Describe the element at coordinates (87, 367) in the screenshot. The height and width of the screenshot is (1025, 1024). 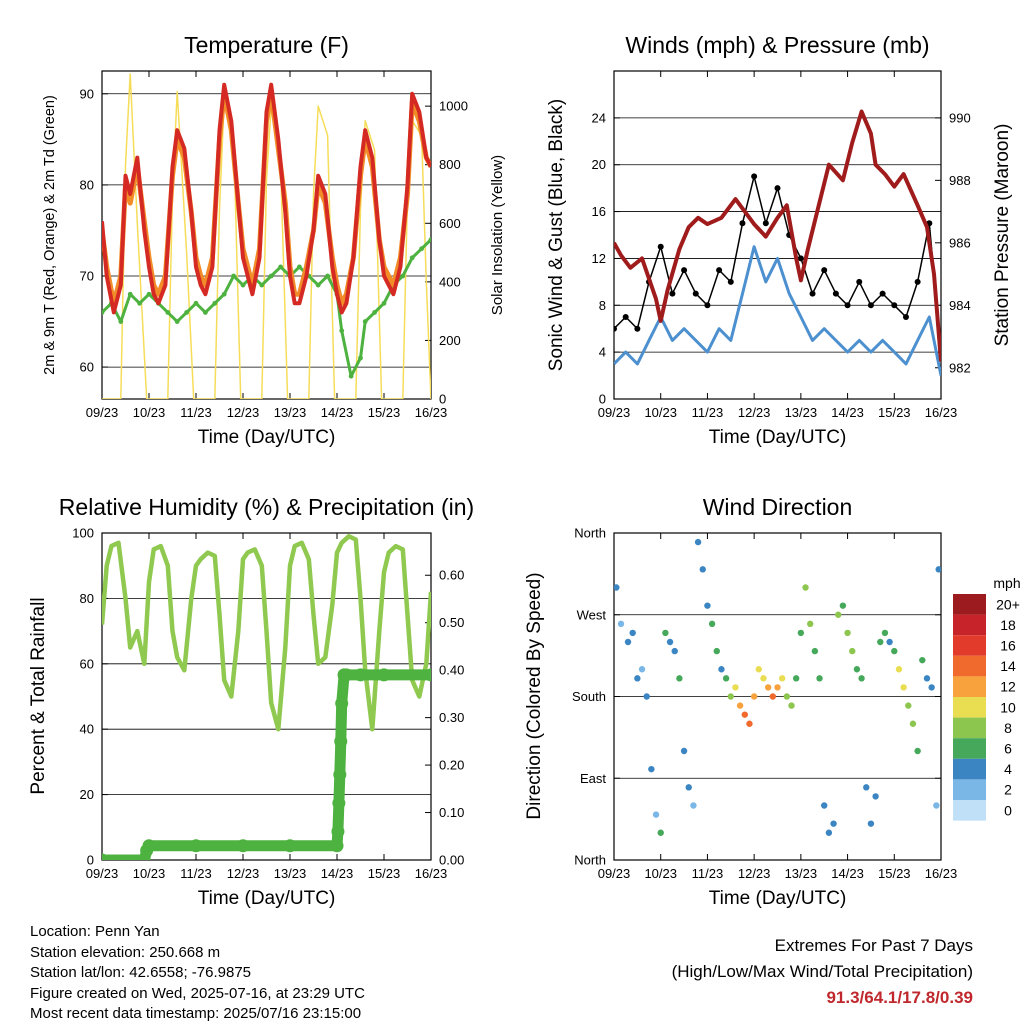
I see `y-tick-label: 60` at that location.